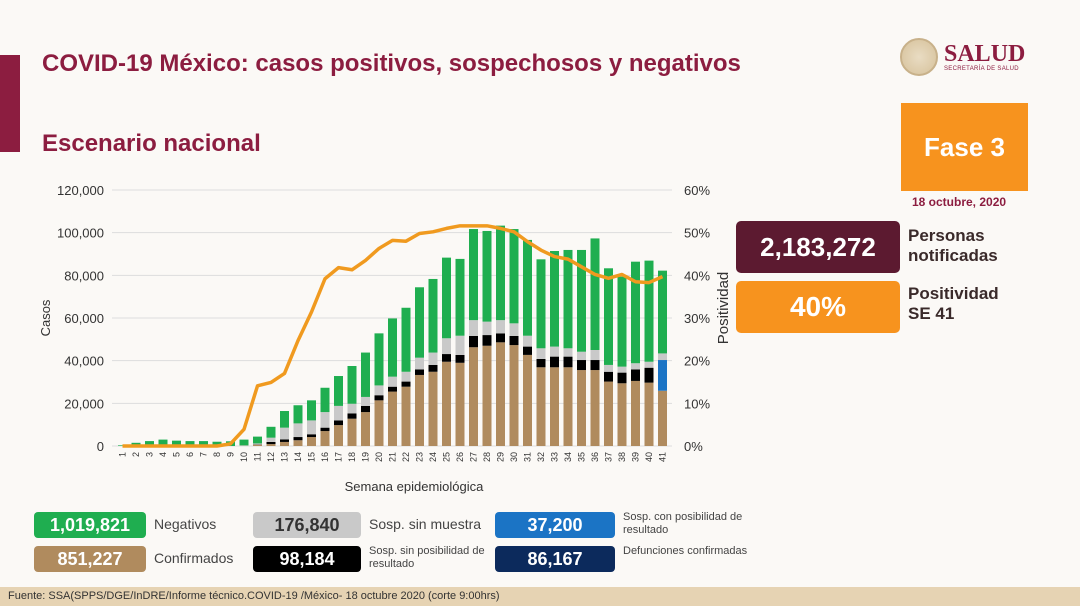 The height and width of the screenshot is (606, 1080). I want to click on x-tick-label: 39, so click(636, 457).